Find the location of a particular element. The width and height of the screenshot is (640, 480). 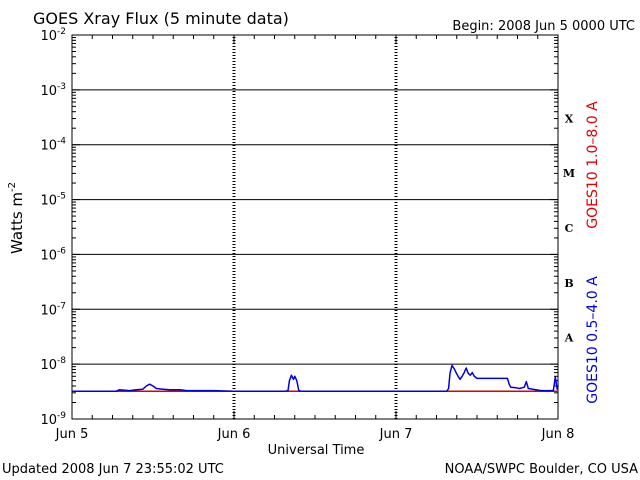

x-axis-label: Universal Time is located at coordinates (316, 450).